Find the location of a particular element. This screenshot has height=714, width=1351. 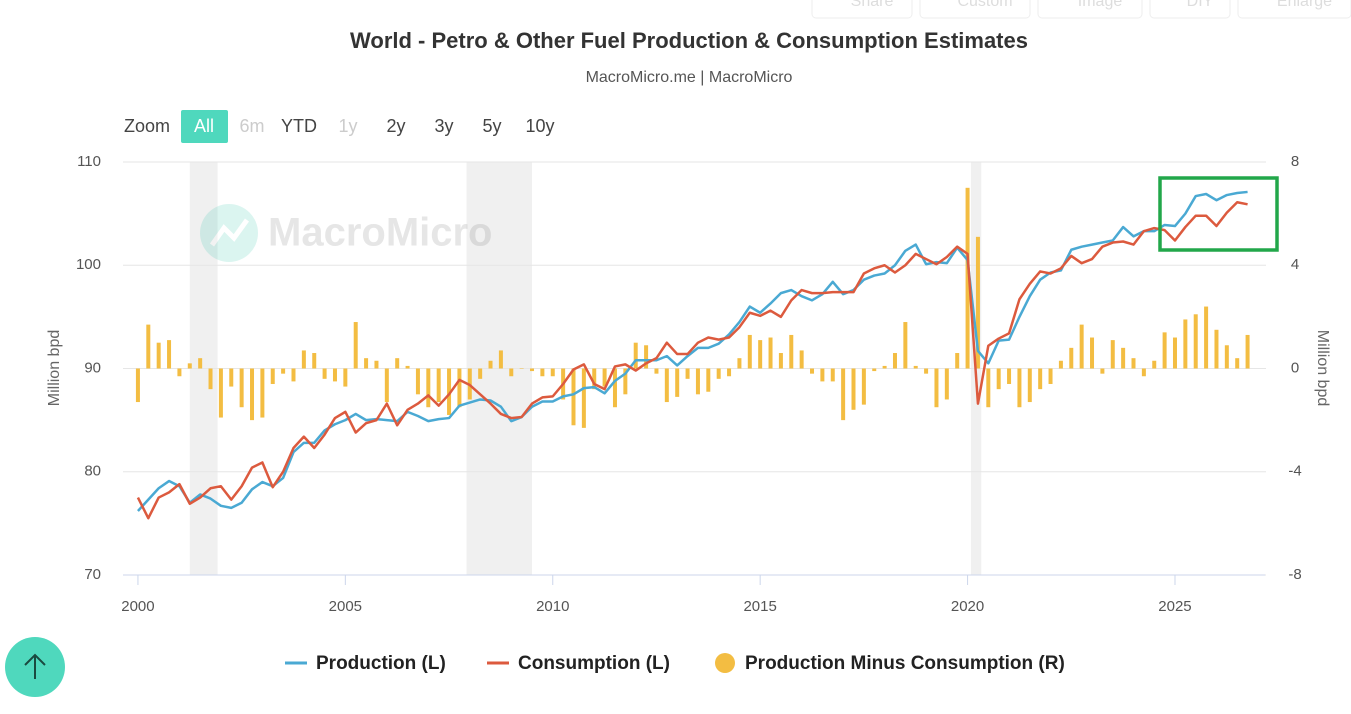

watermark-logo is located at coordinates (229, 233).